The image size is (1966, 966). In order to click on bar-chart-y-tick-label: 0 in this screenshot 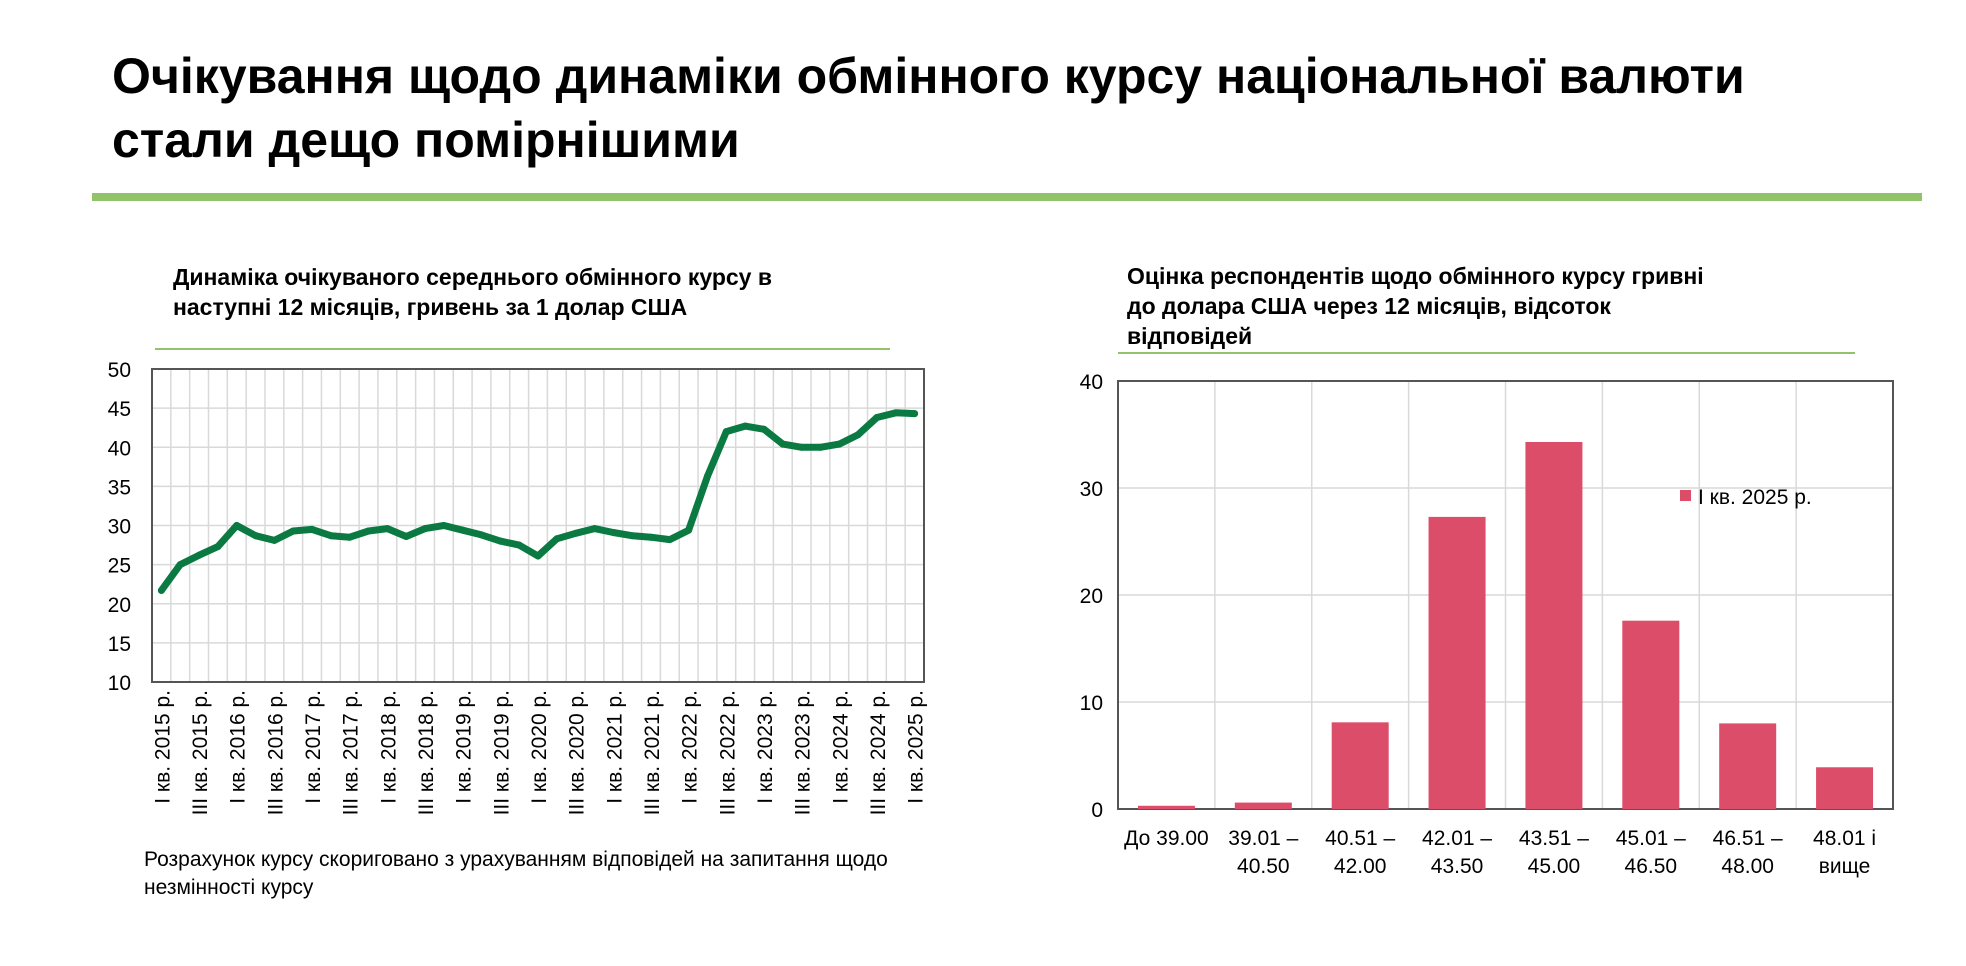, I will do `click(1097, 810)`.